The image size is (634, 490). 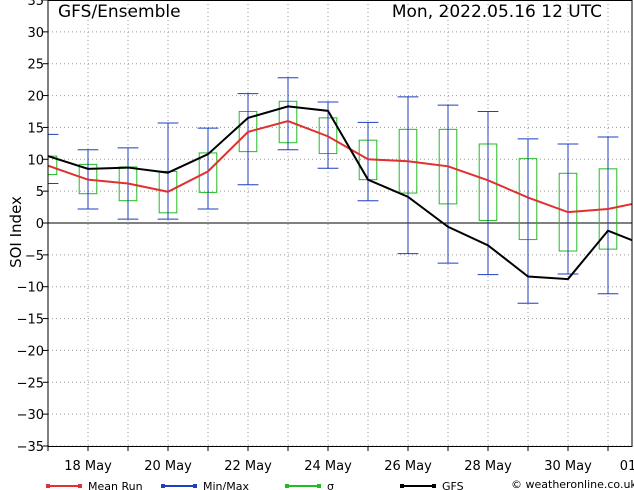 What do you see at coordinates (408, 466) in the screenshot?
I see `x-tick-label: 26 May` at bounding box center [408, 466].